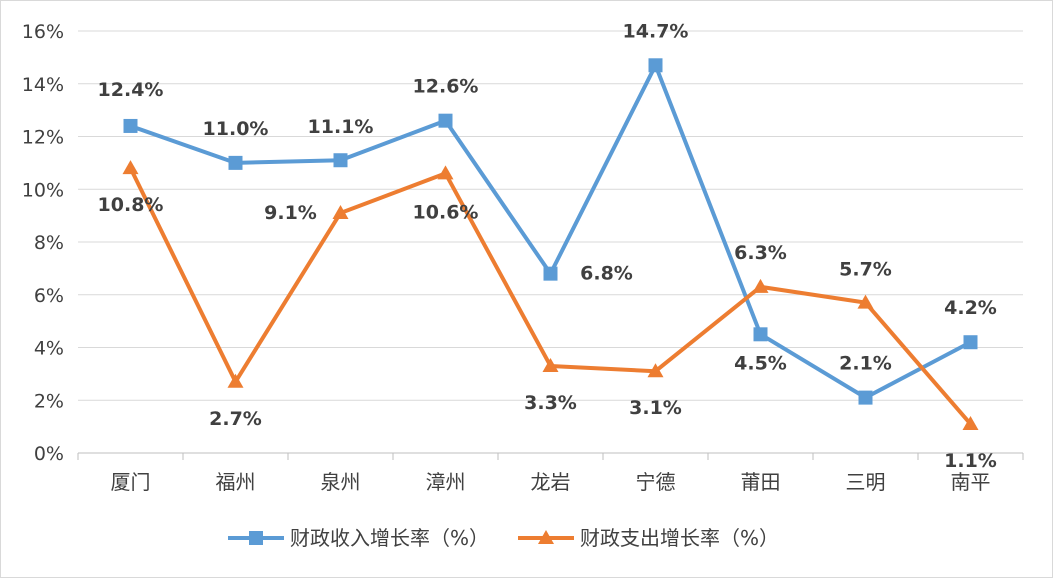 Image resolution: width=1053 pixels, height=578 pixels. I want to click on y-tick-label: 0%, so click(49, 454).